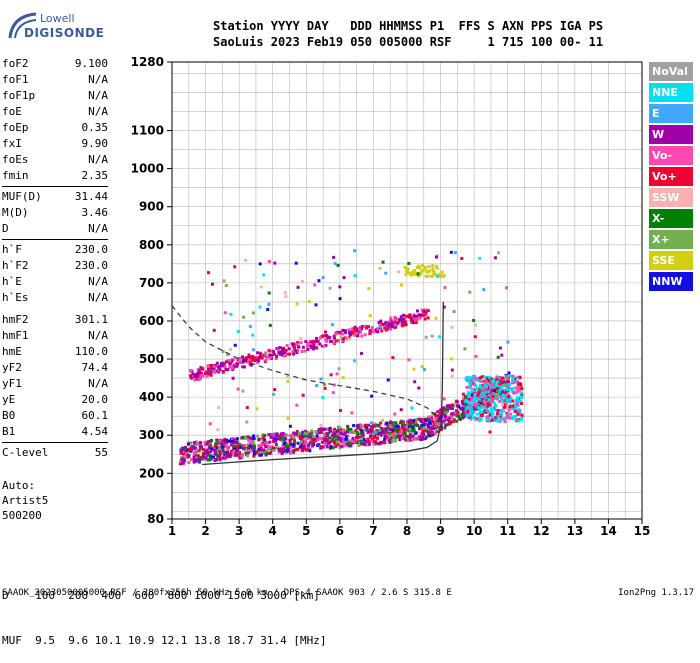 The height and width of the screenshot is (663, 700). I want to click on param-name: D, so click(5, 228).